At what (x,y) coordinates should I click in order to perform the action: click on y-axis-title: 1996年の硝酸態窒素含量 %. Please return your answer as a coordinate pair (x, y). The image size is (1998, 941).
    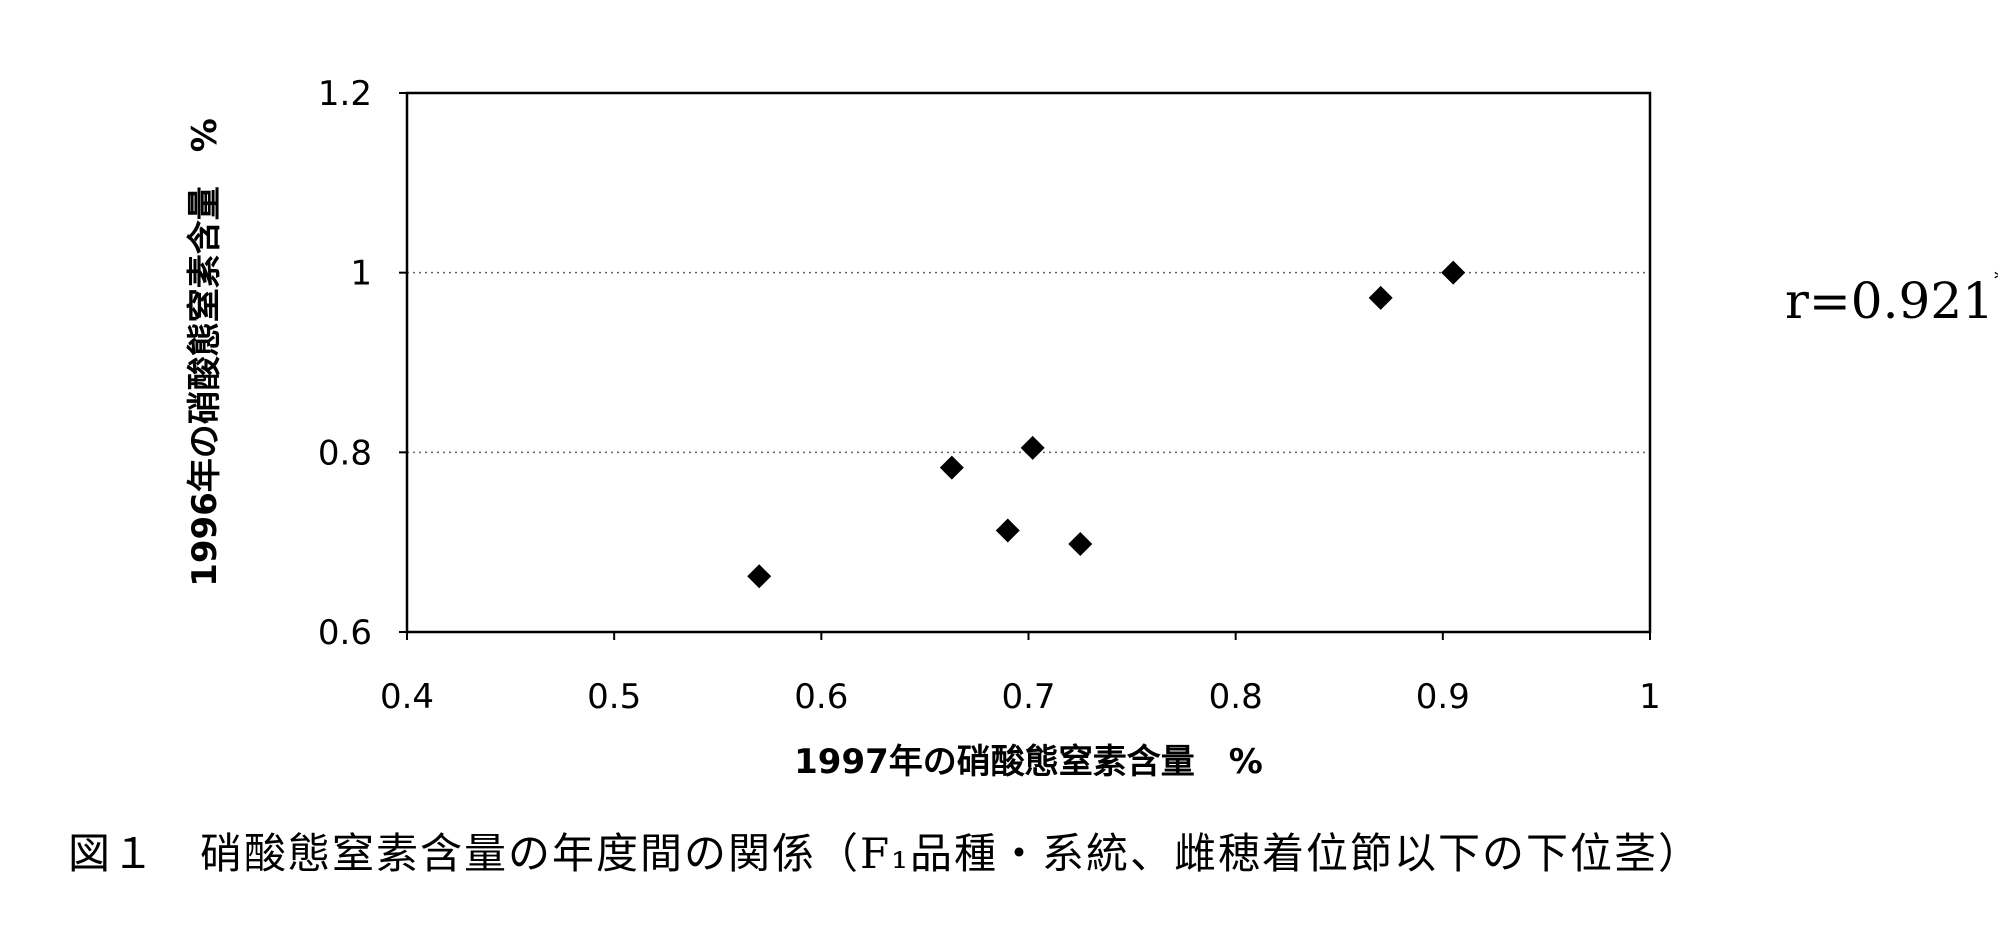
    Looking at the image, I should click on (205, 352).